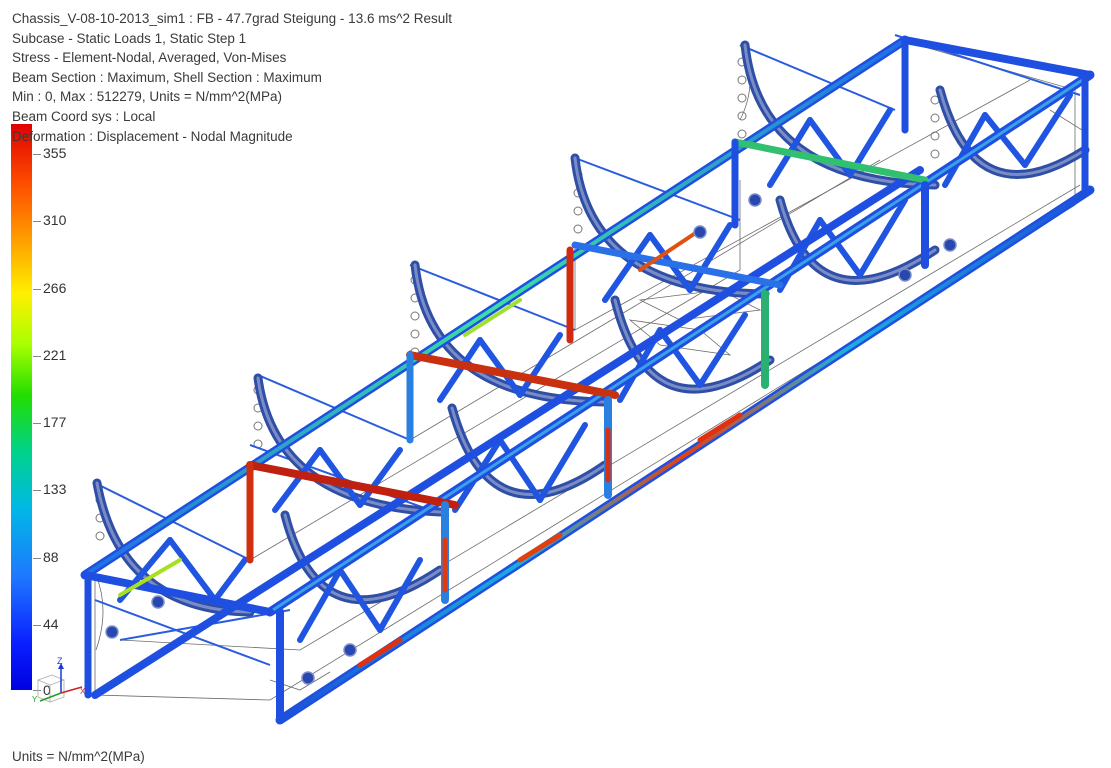  Describe the element at coordinates (51, 557) in the screenshot. I see `legend-label-88: 88` at that location.